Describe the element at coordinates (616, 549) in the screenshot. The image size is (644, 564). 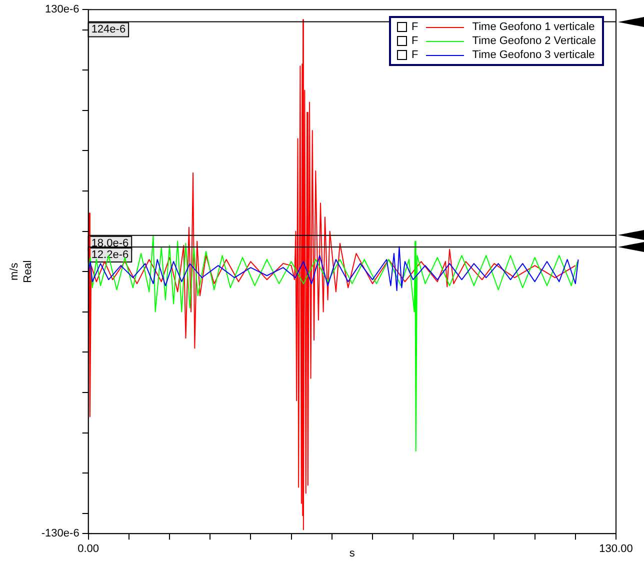
I see `x-tick-label: 130.00` at that location.